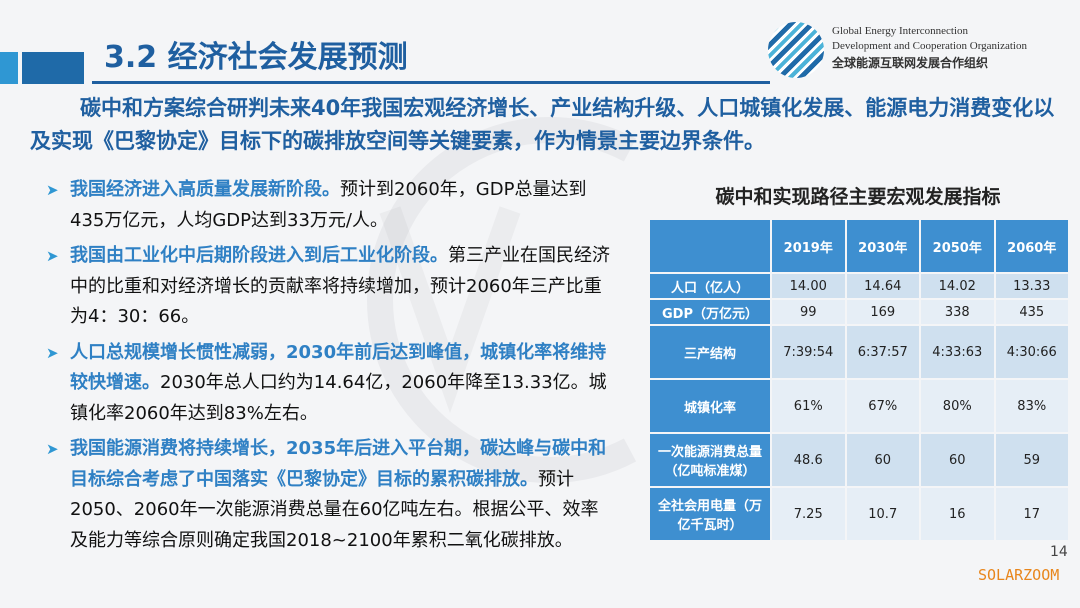 Image resolution: width=1080 pixels, height=608 pixels. Describe the element at coordinates (1019, 575) in the screenshot. I see `source-watermark: SOLARZOOM` at that location.